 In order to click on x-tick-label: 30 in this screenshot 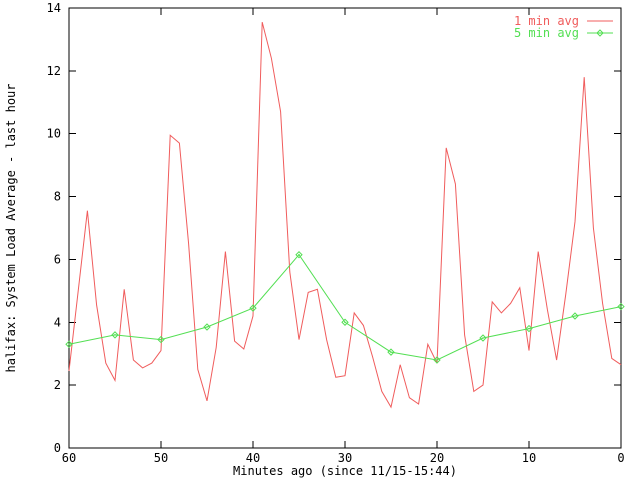, I will do `click(345, 458)`.